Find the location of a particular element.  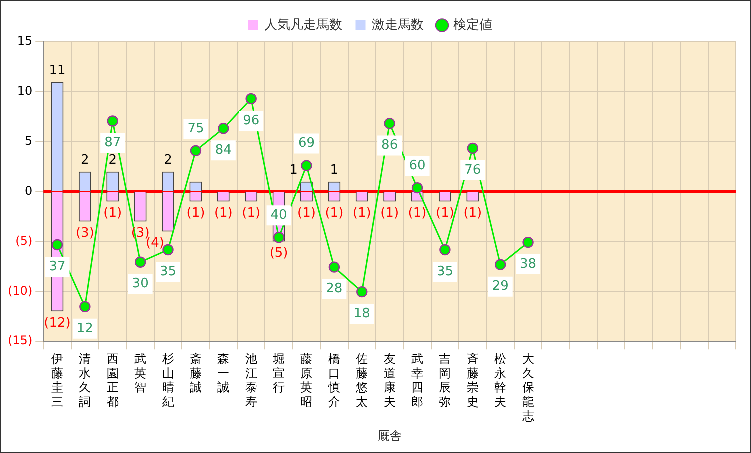

legend-label: 検定値 is located at coordinates (472, 25).